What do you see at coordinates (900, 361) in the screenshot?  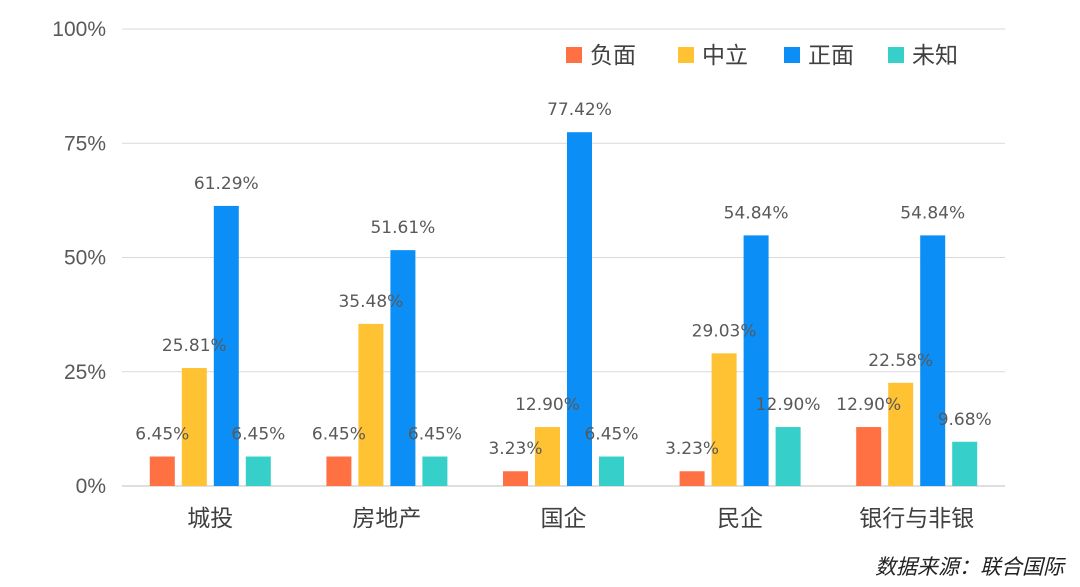 I see `data-label: 22.58%` at bounding box center [900, 361].